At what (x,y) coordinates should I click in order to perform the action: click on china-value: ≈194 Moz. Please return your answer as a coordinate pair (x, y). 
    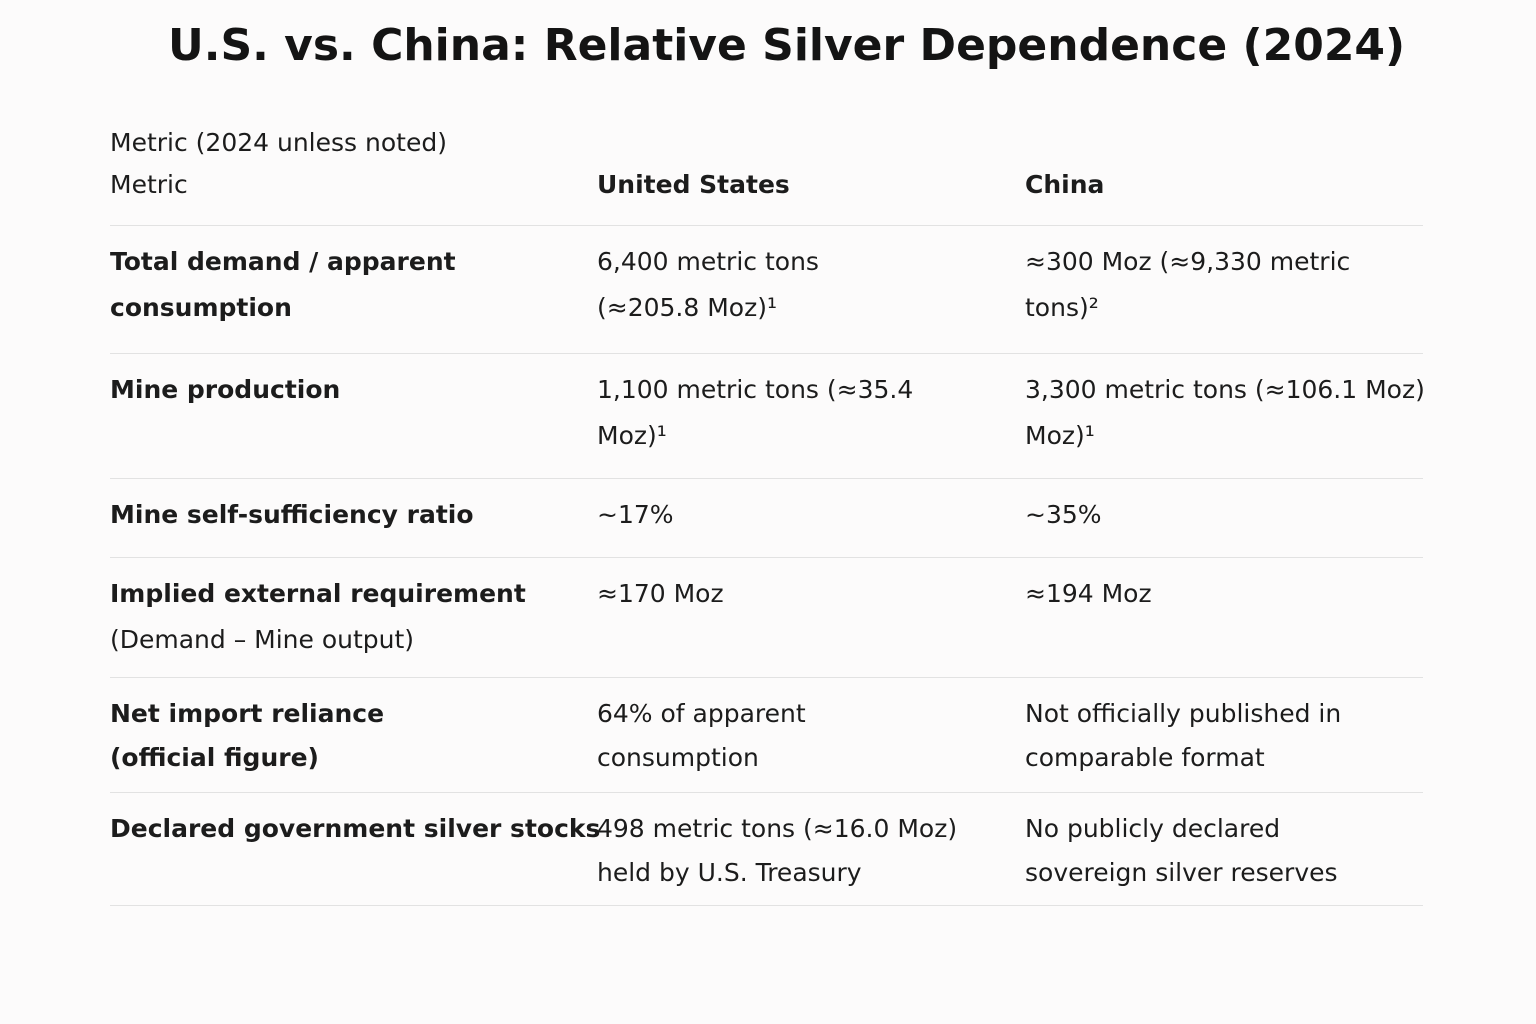
    Looking at the image, I should click on (1088, 593).